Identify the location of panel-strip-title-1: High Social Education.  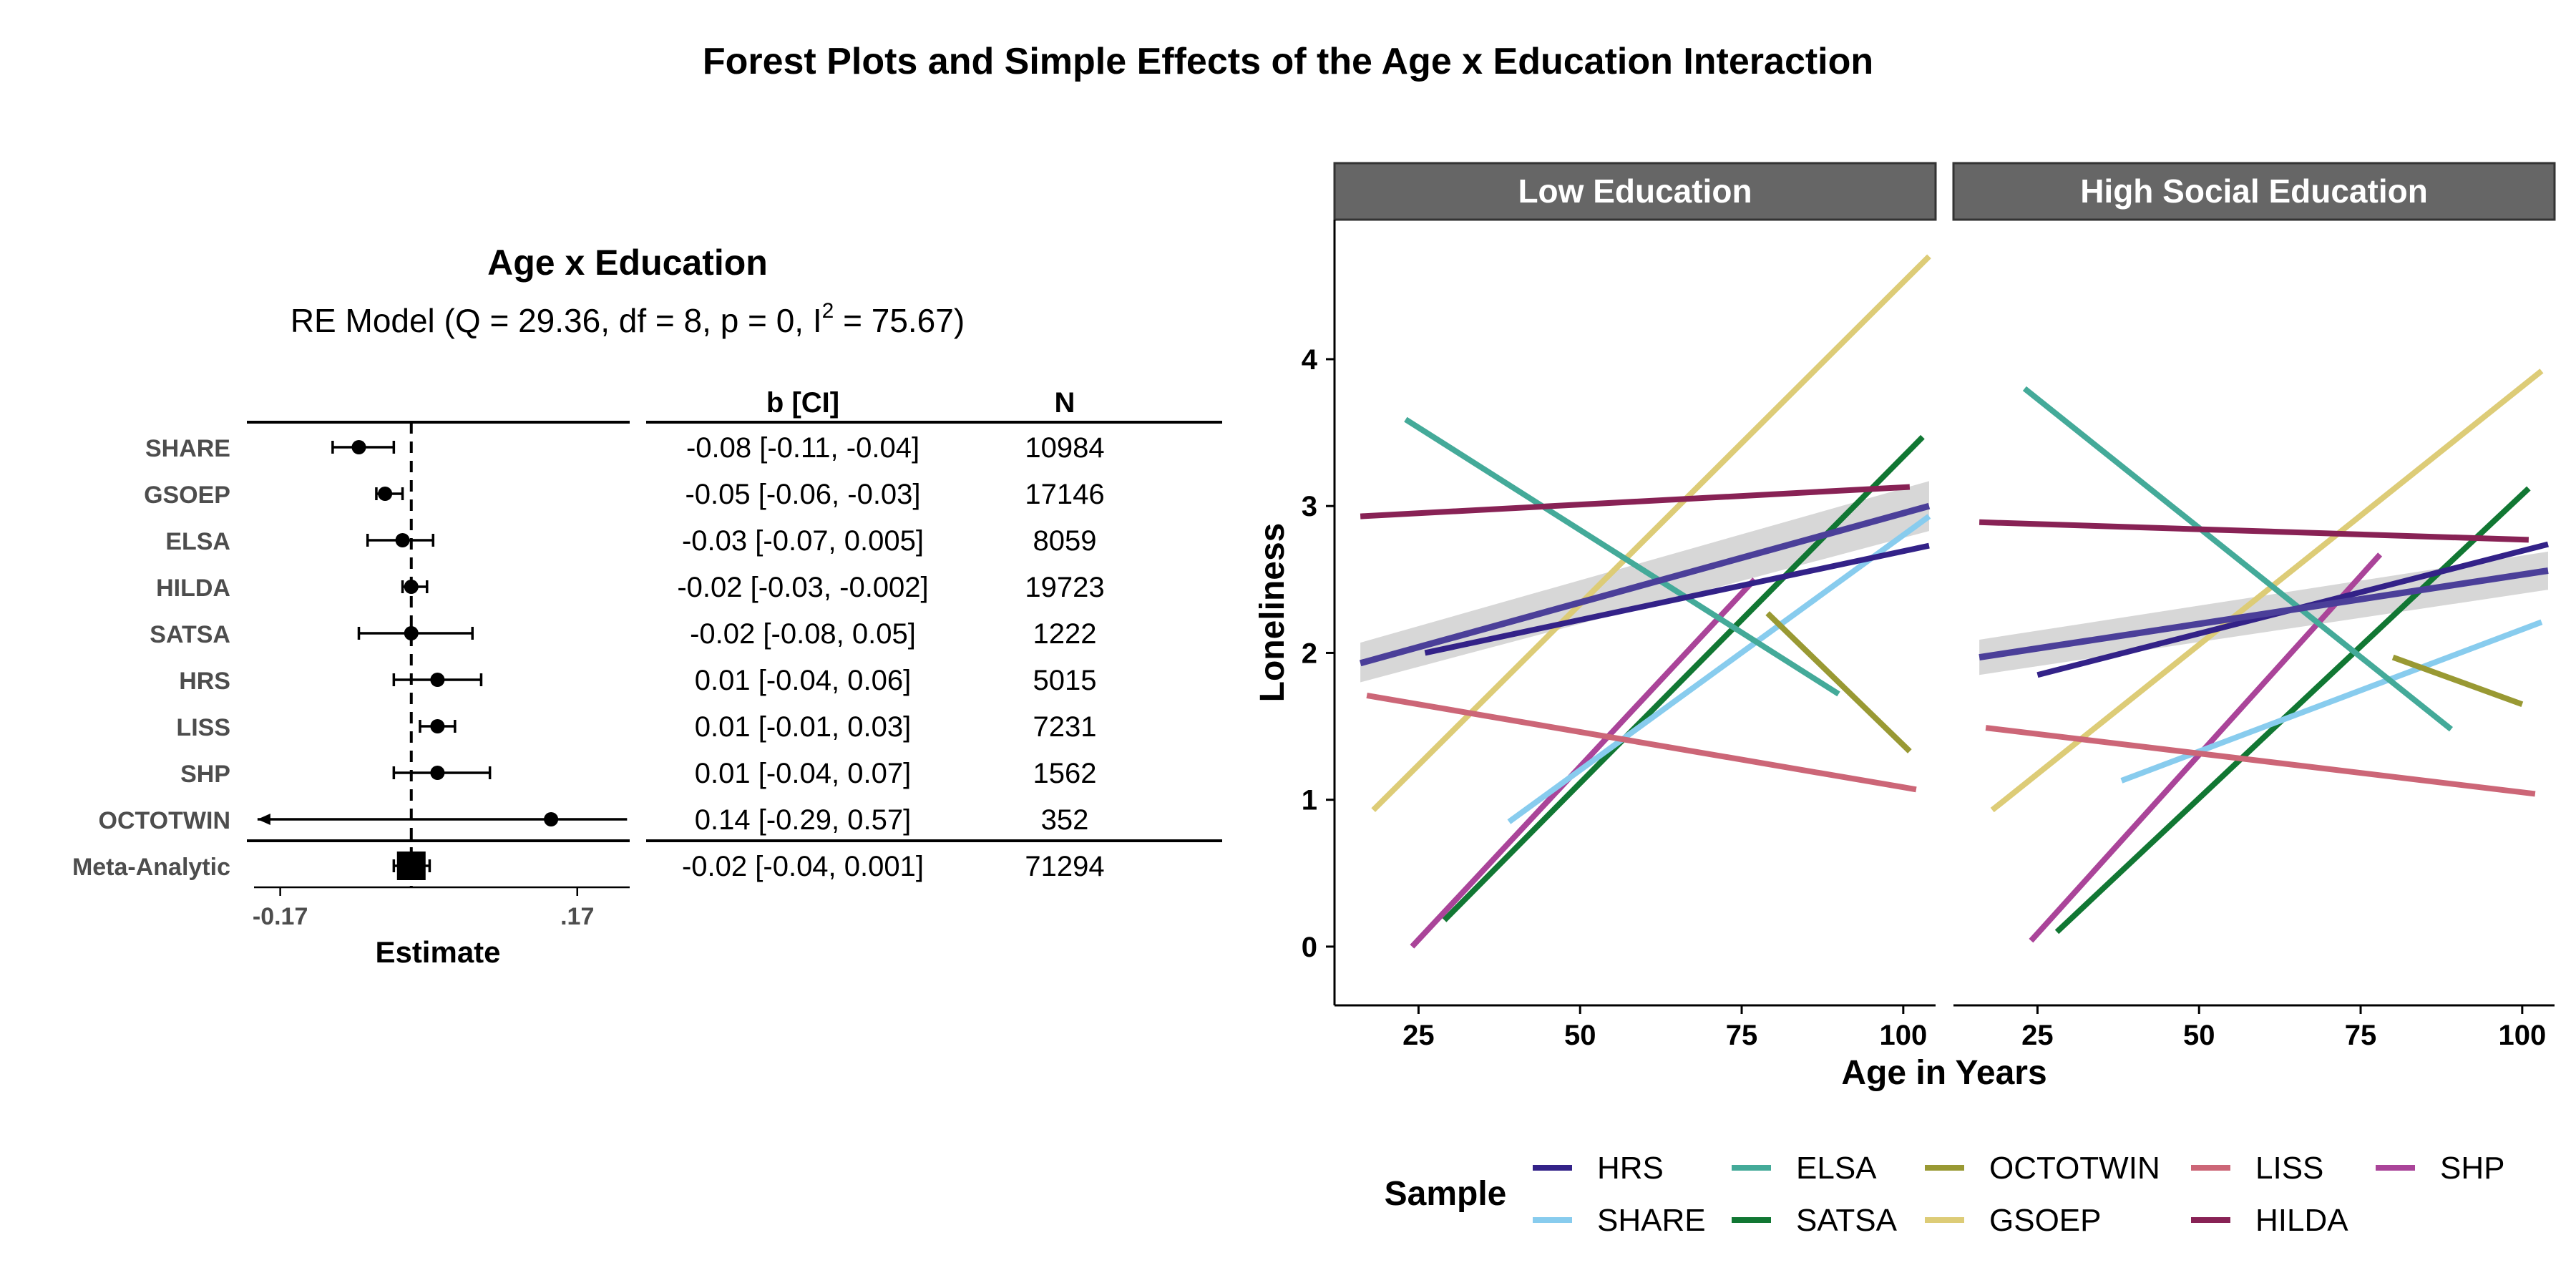
(2254, 191).